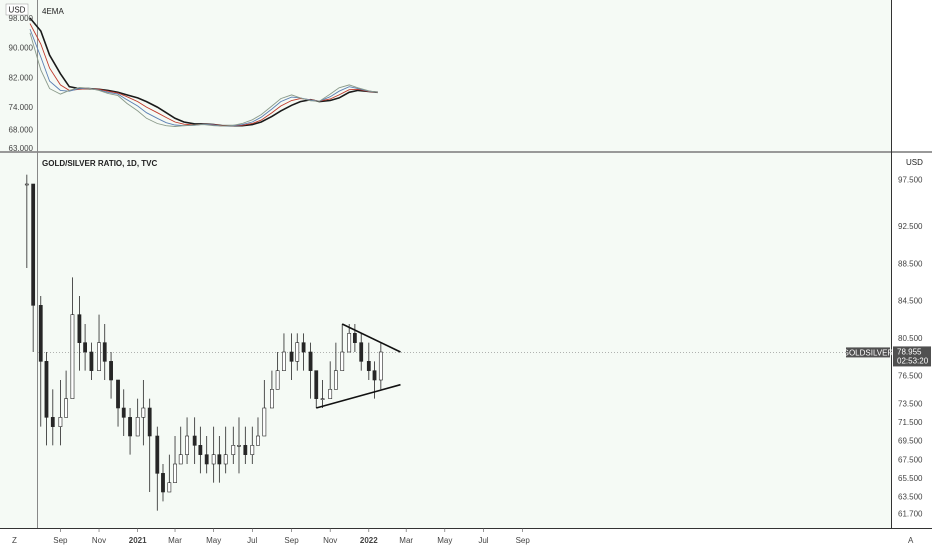  Describe the element at coordinates (910, 478) in the screenshot. I see `main-y-tick: 65.500` at that location.